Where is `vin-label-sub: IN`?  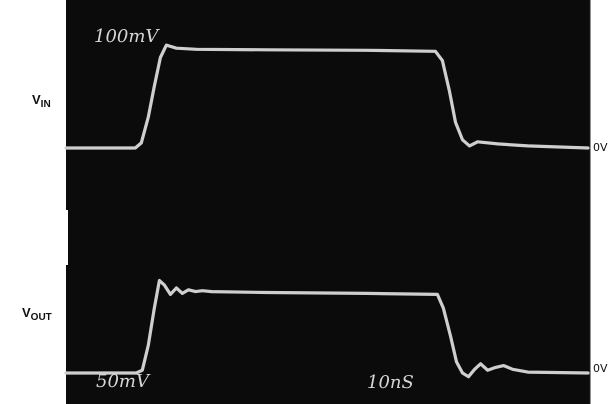 vin-label-sub: IN is located at coordinates (45, 104).